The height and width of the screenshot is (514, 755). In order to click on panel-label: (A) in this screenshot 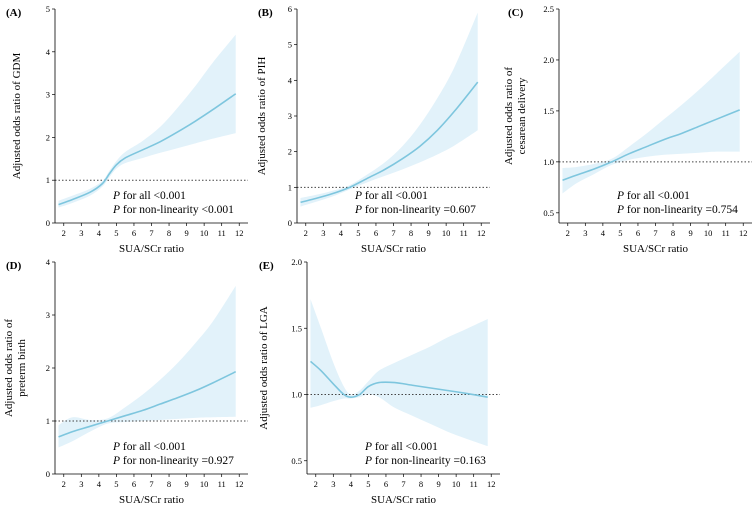, I will do `click(14, 13)`.